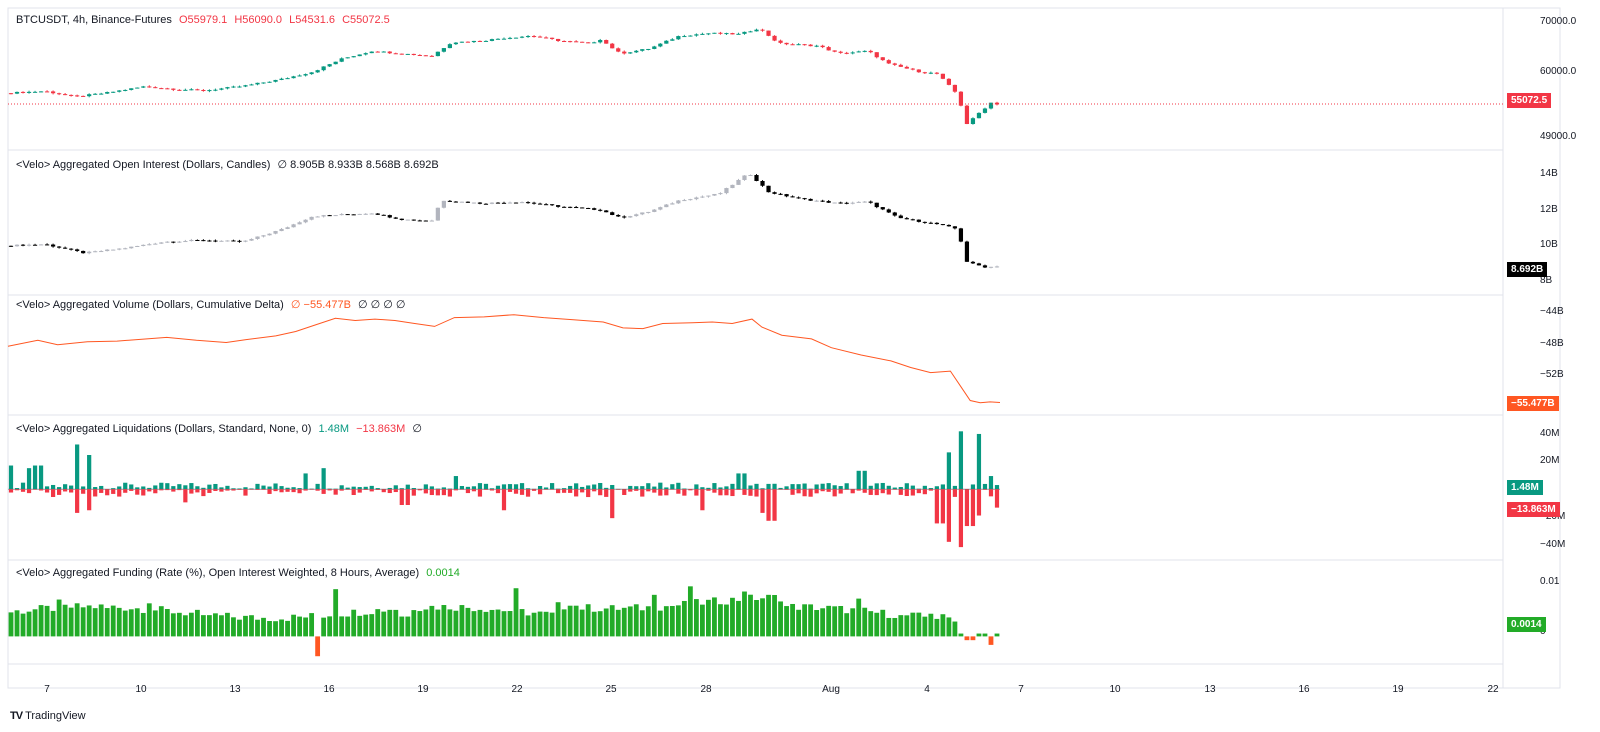  I want to click on oi-values: ∅ 8.905B 8.933B 8.568B 8.692B, so click(358, 165).